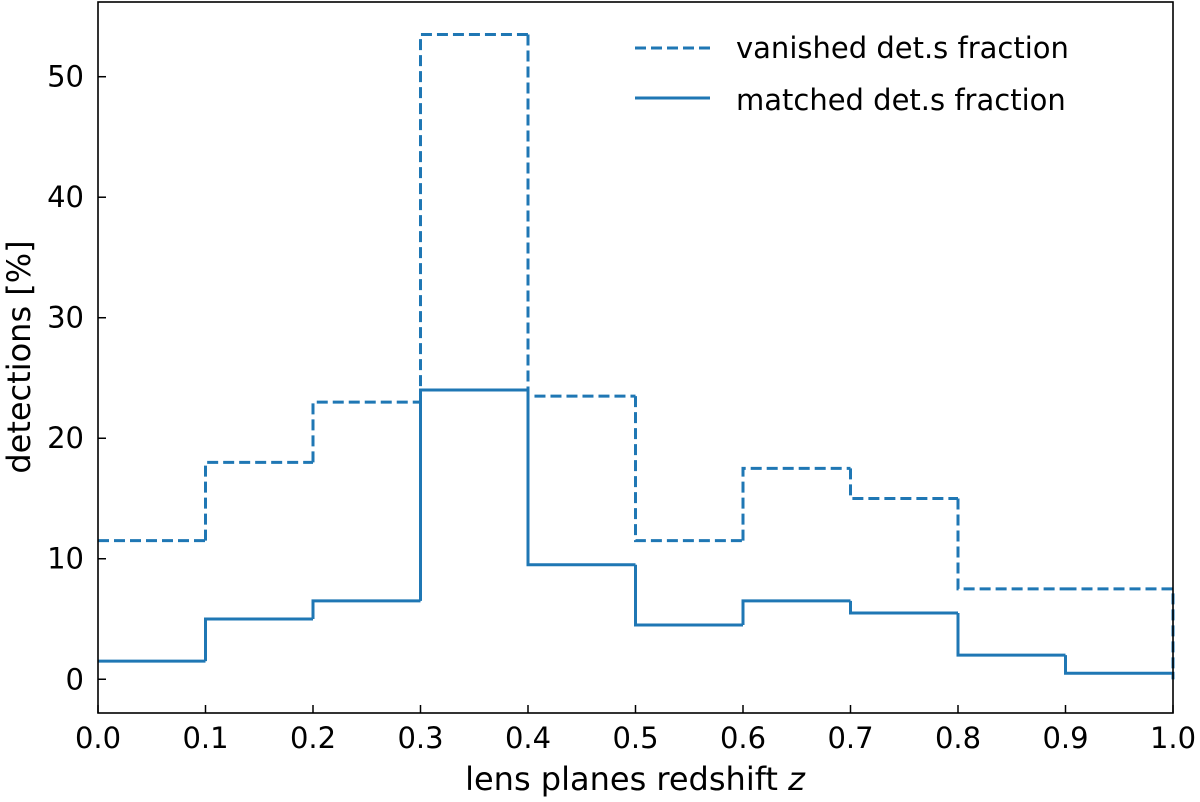  I want to click on x-tick-label: 0.5, so click(635, 738).